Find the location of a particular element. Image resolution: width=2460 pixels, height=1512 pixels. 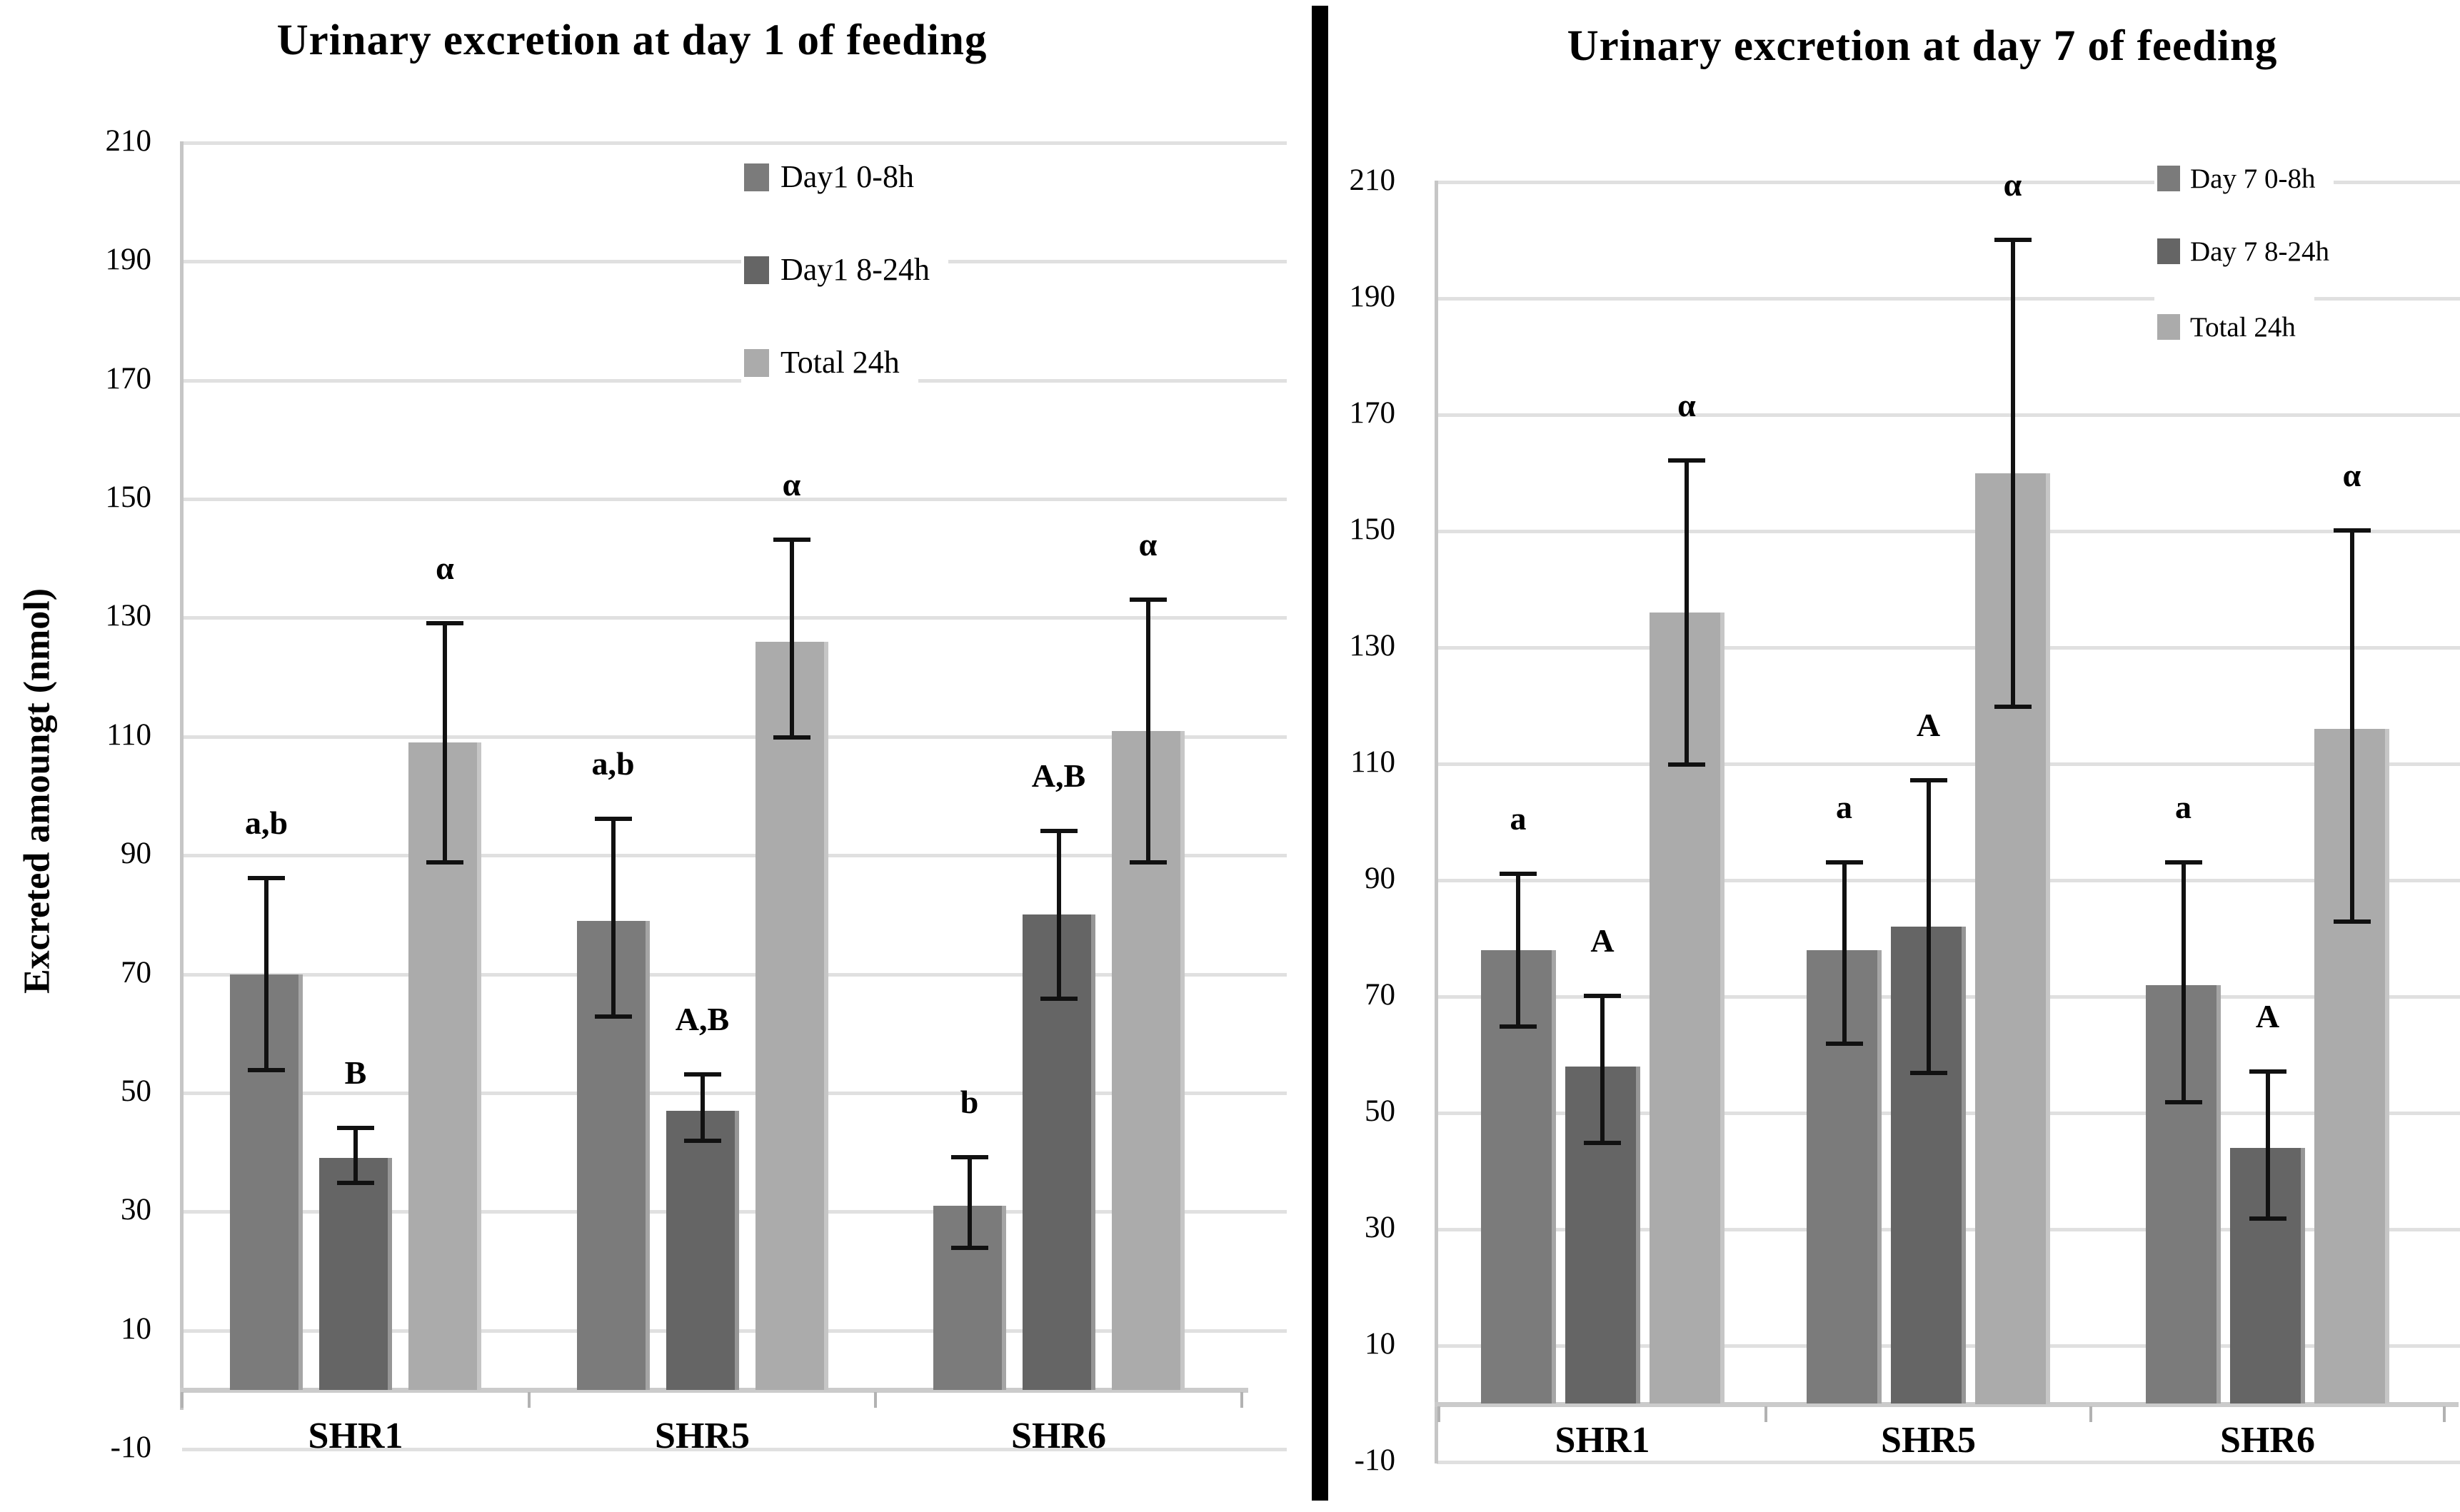

legend-item-day1-8-24h: Day1 8-24h is located at coordinates (844, 269).